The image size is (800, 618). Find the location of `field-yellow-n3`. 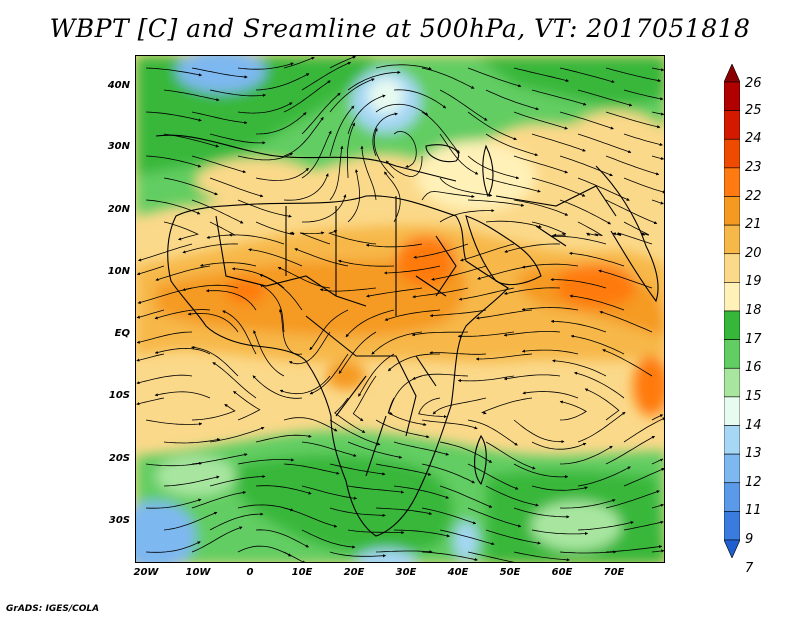

field-yellow-n3 is located at coordinates (612, 151).